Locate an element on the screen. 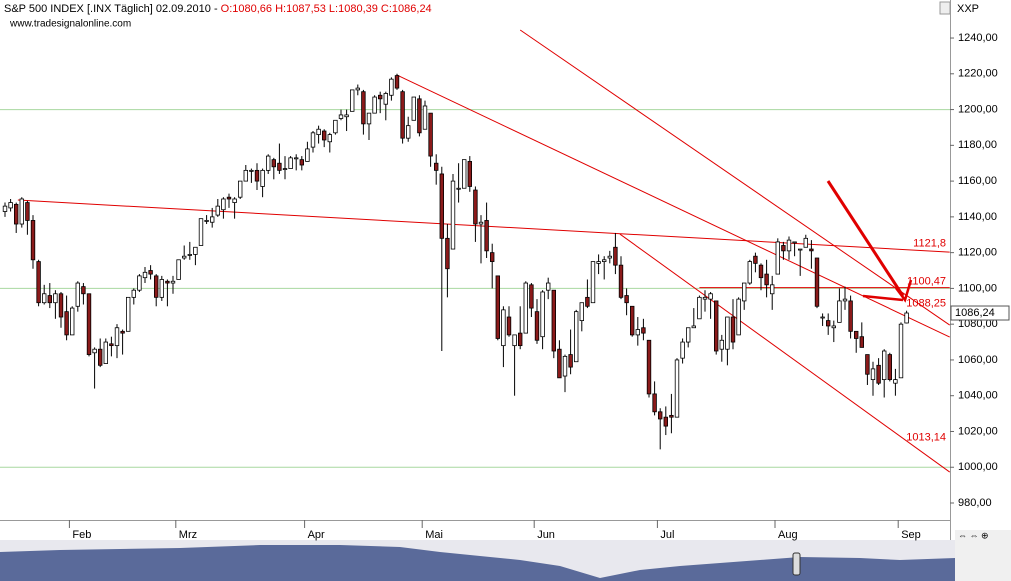 This screenshot has height=581, width=1011. y-tick-label: 1120,00 is located at coordinates (977, 253).